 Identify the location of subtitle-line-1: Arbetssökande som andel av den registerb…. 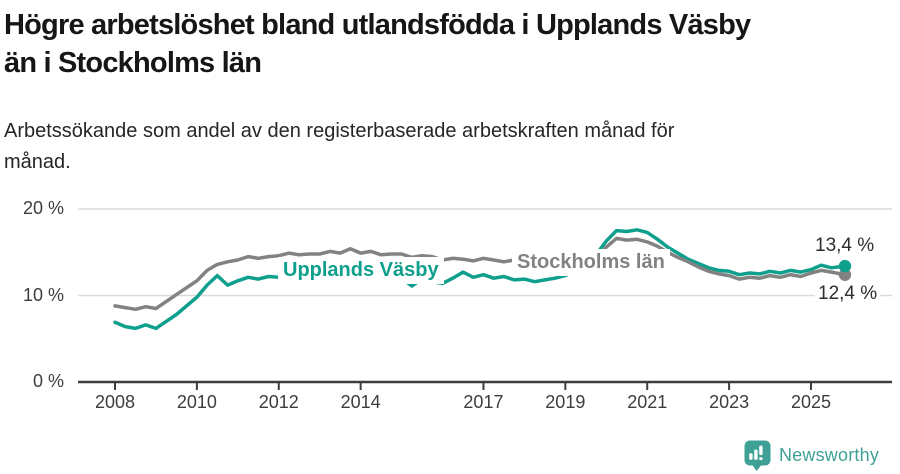
(339, 131).